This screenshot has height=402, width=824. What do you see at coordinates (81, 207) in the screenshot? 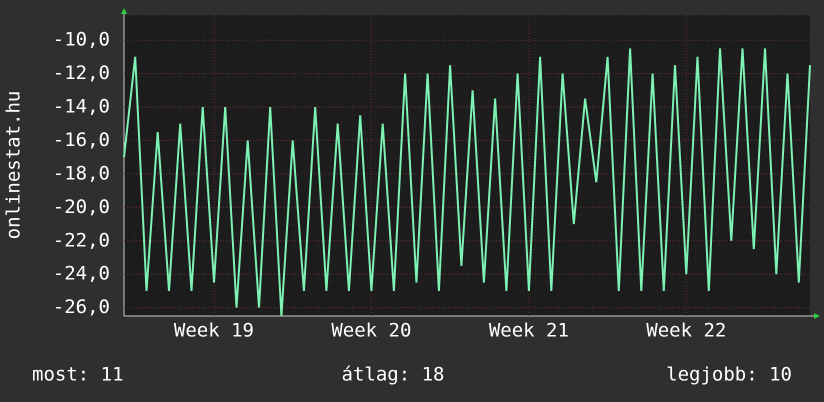
I see `y-tick-label: -20,0` at bounding box center [81, 207].